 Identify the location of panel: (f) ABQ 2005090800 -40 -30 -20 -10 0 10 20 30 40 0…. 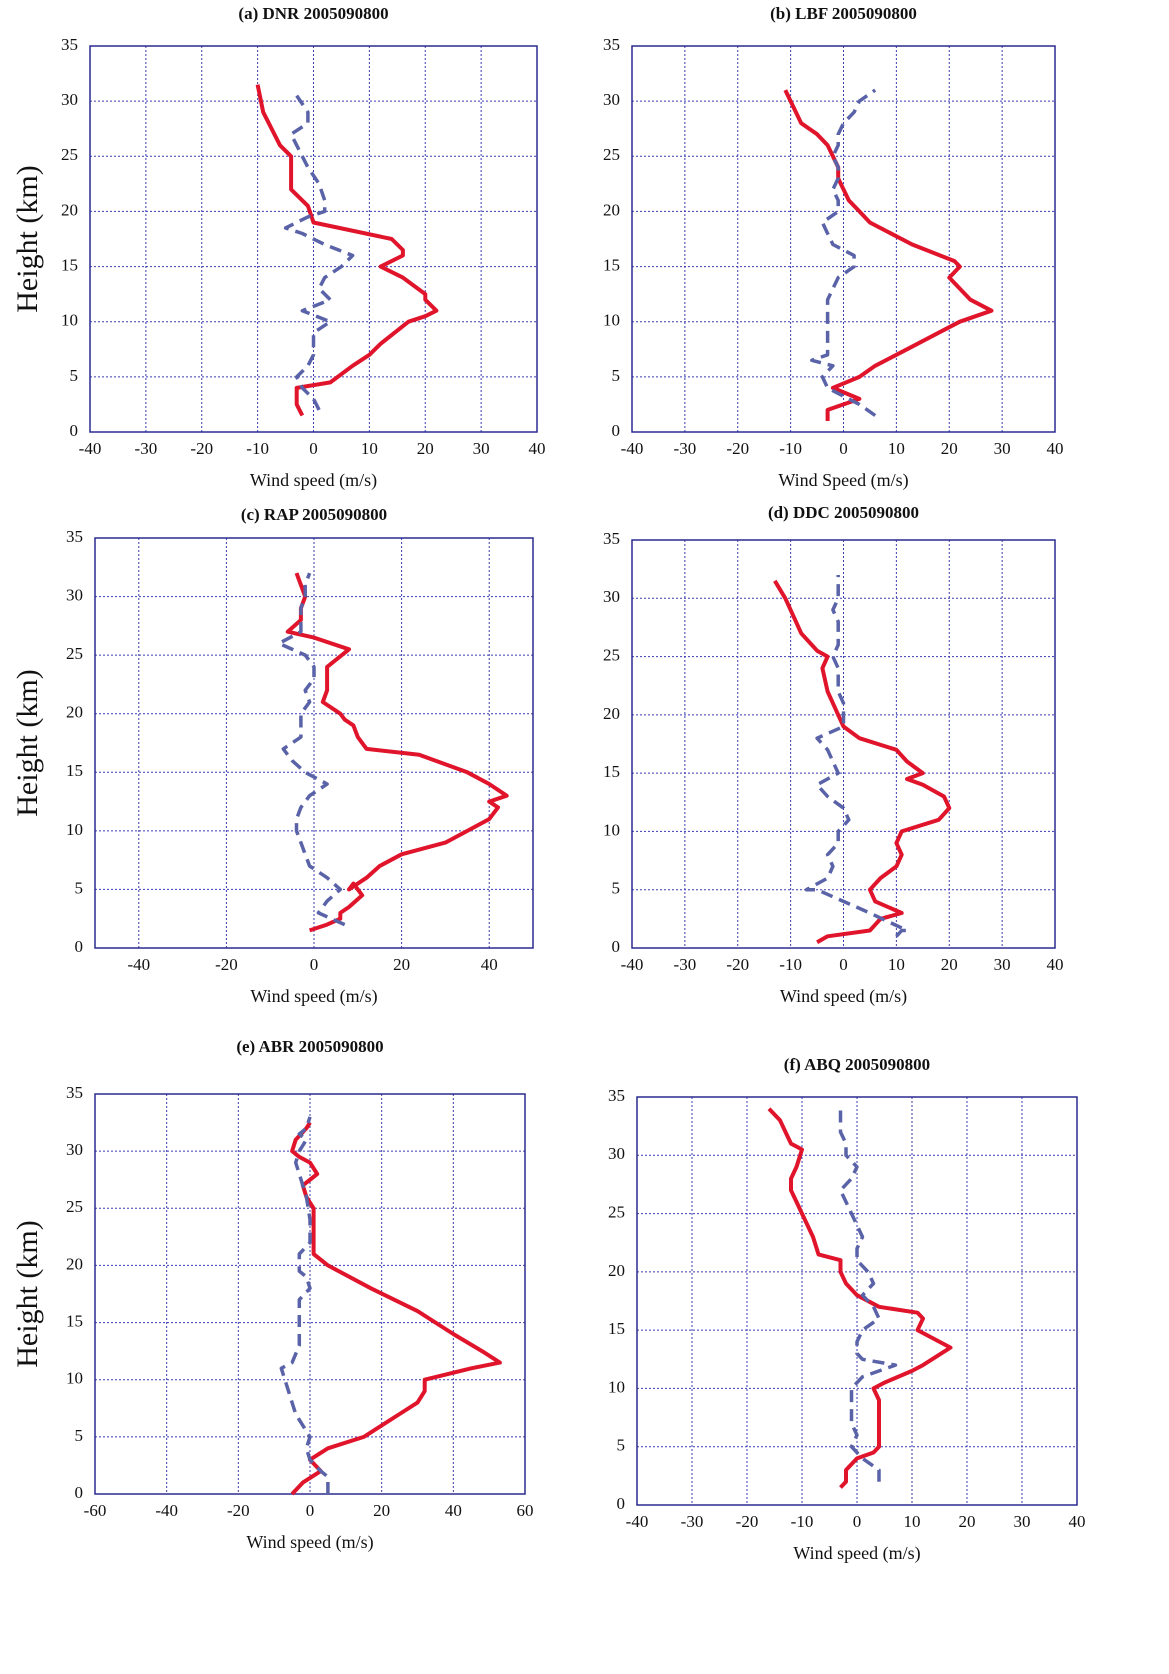
(847, 1309).